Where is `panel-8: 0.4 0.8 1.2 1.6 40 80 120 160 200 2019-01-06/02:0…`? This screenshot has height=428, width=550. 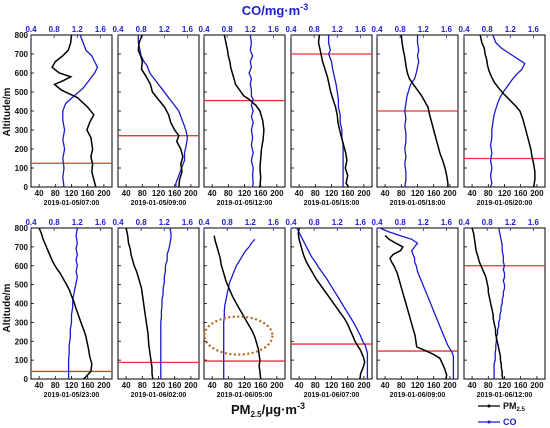
panel-8: 0.4 0.8 1.2 1.6 40 80 120 160 200 2019-01-06/02:0… is located at coordinates (156, 308).